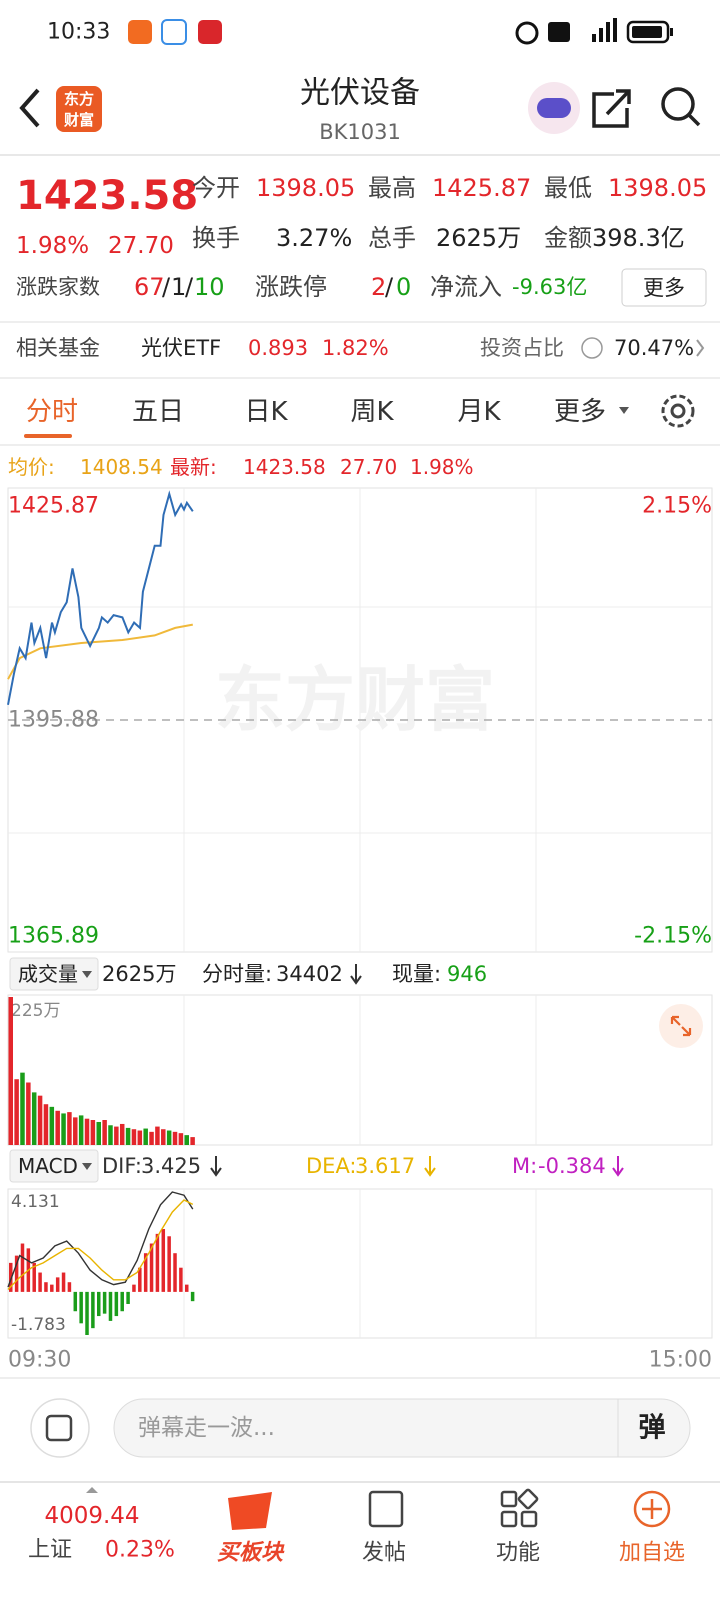 This screenshot has width=720, height=1612. I want to click on limit-up: 2, so click(378, 287).